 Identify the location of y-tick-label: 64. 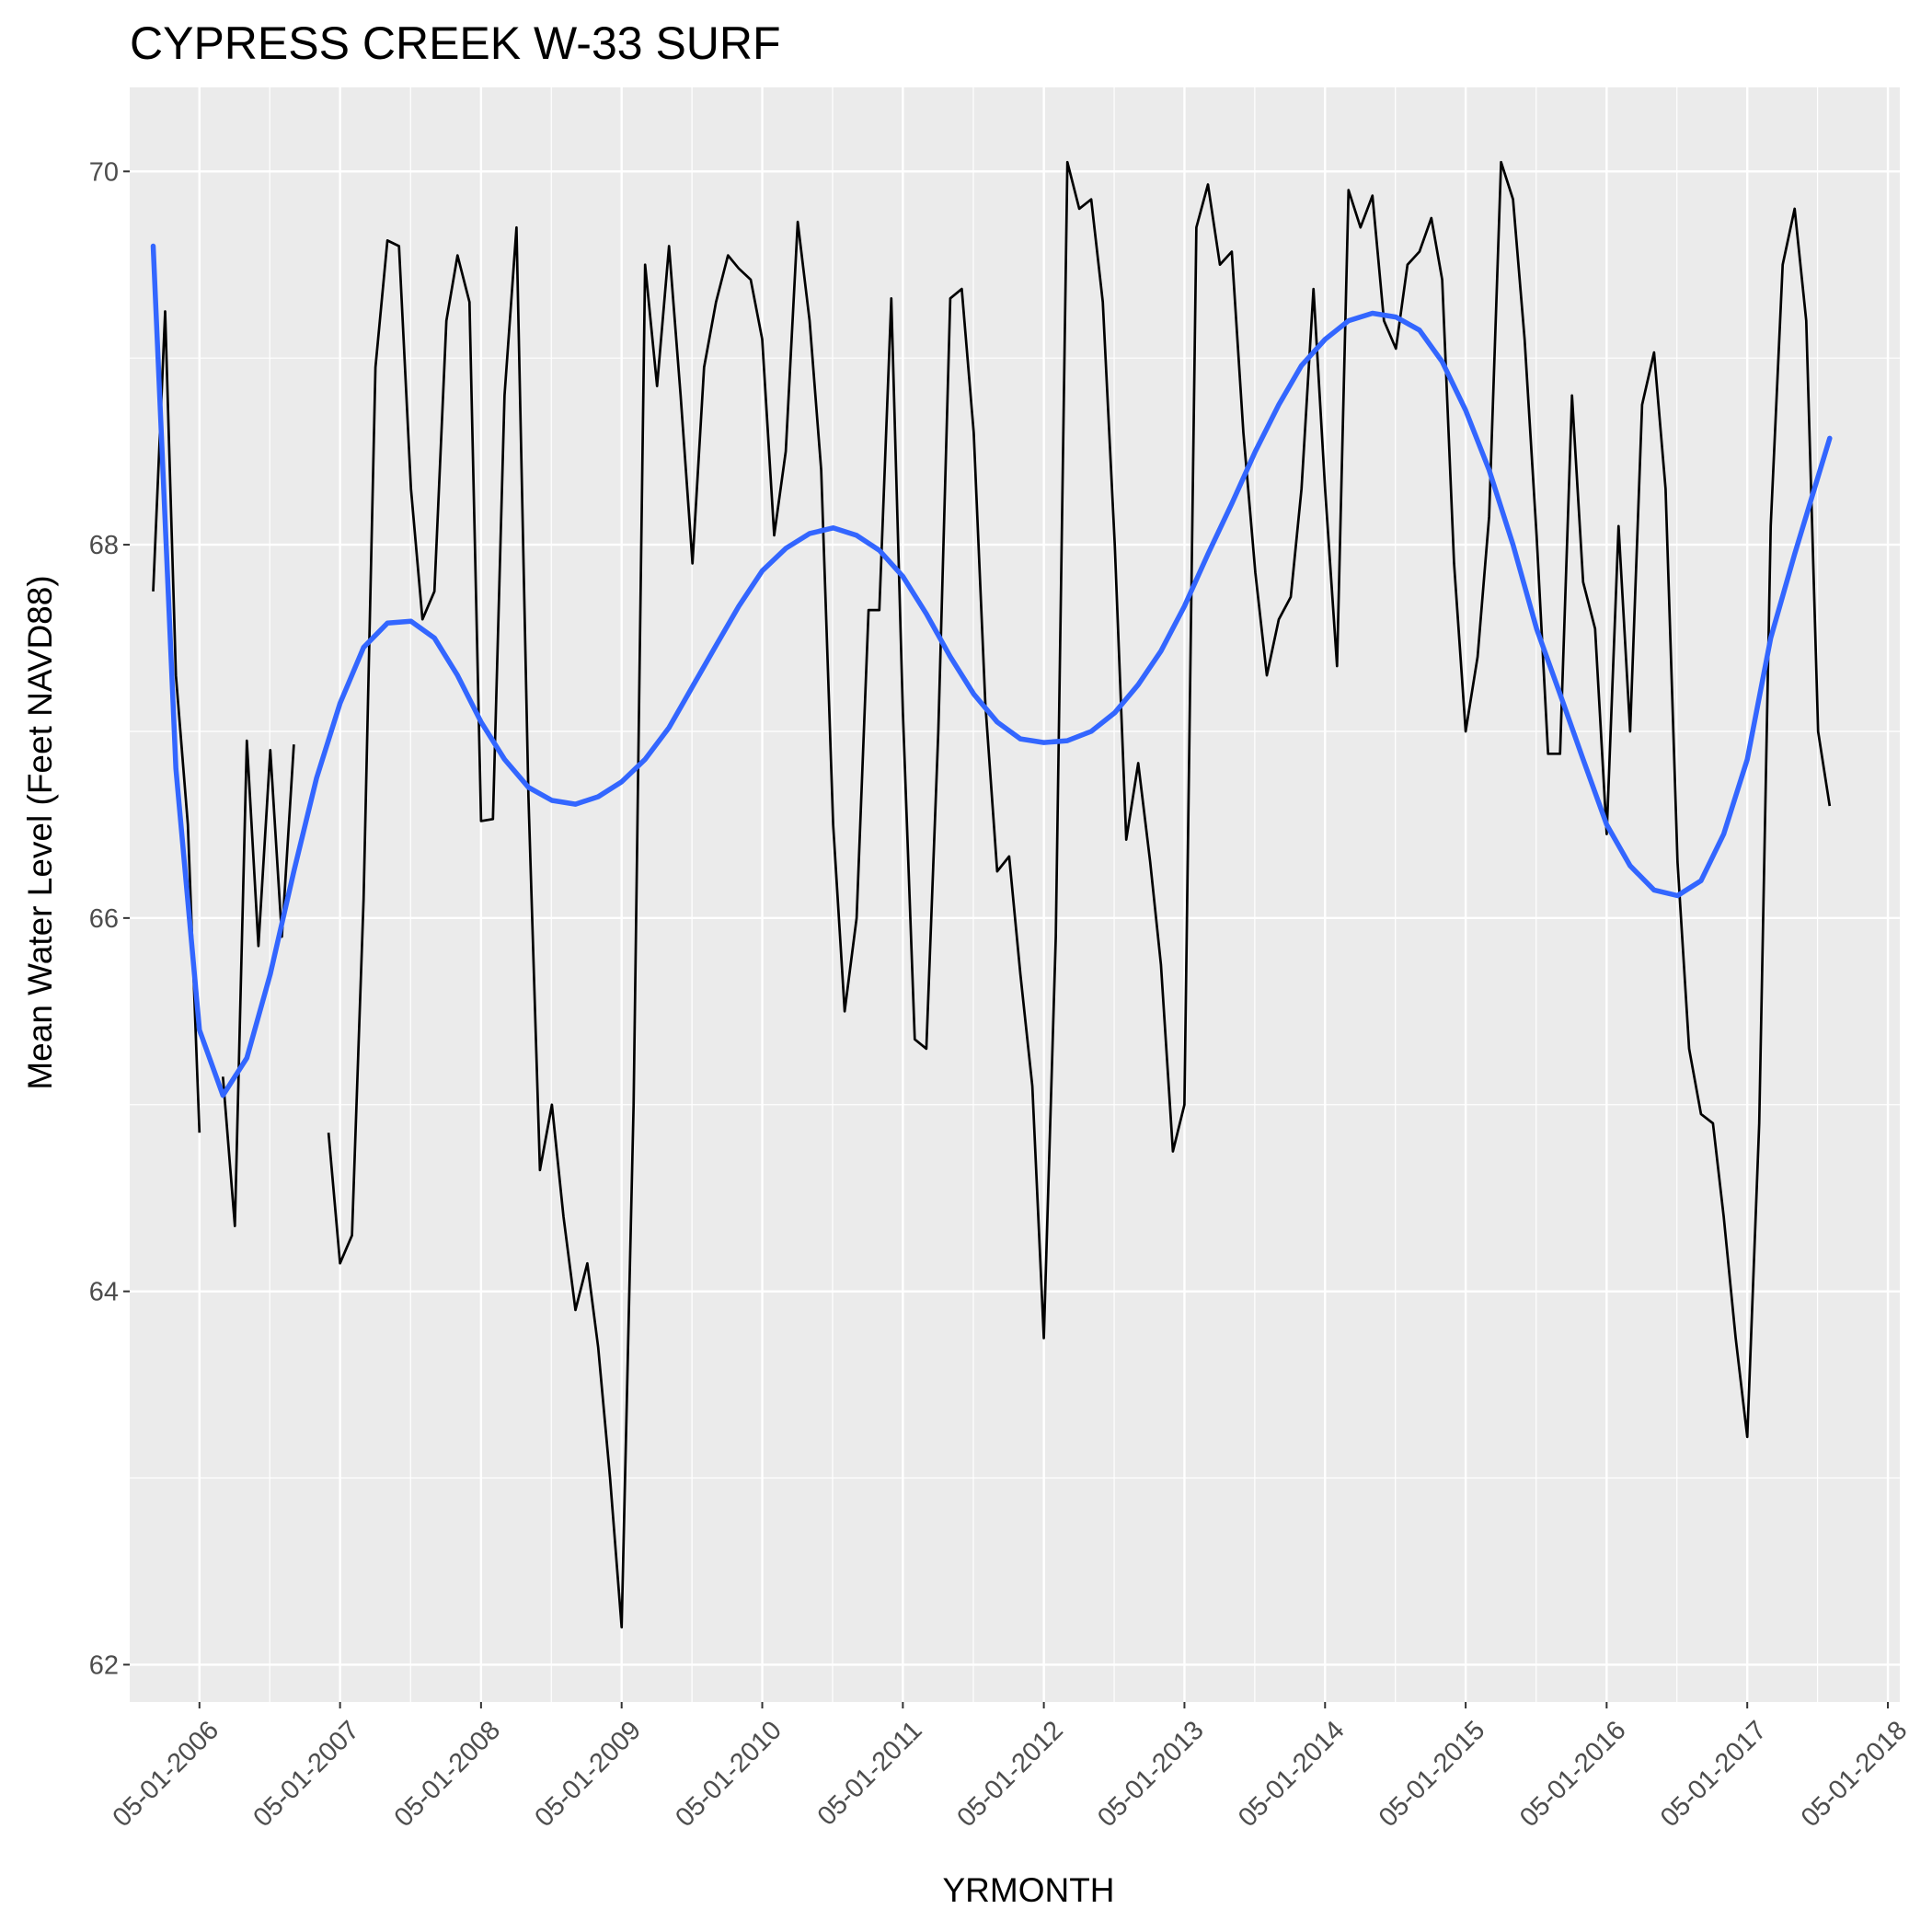
(104, 1292).